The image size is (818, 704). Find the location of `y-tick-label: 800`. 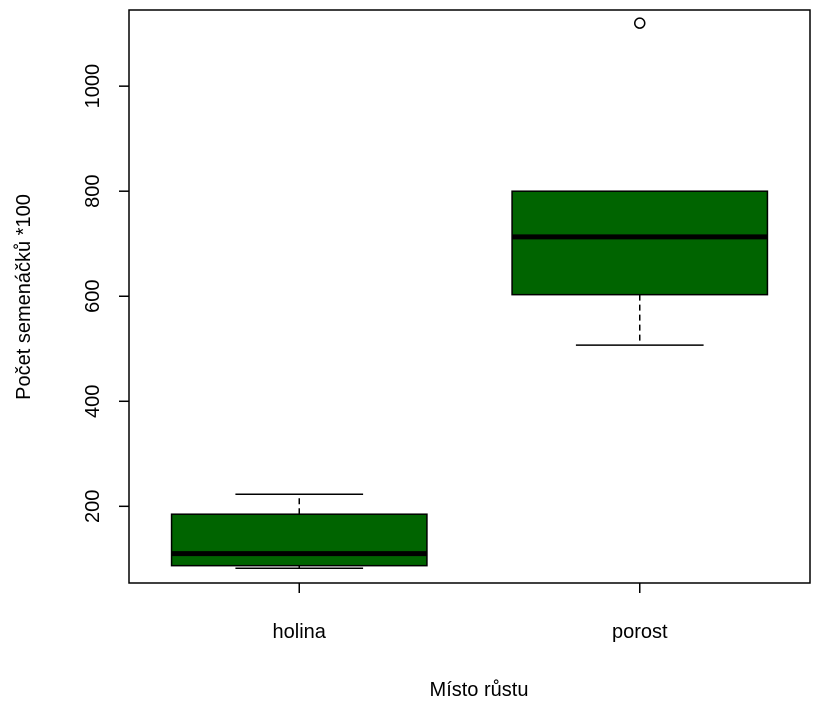

y-tick-label: 800 is located at coordinates (93, 191).